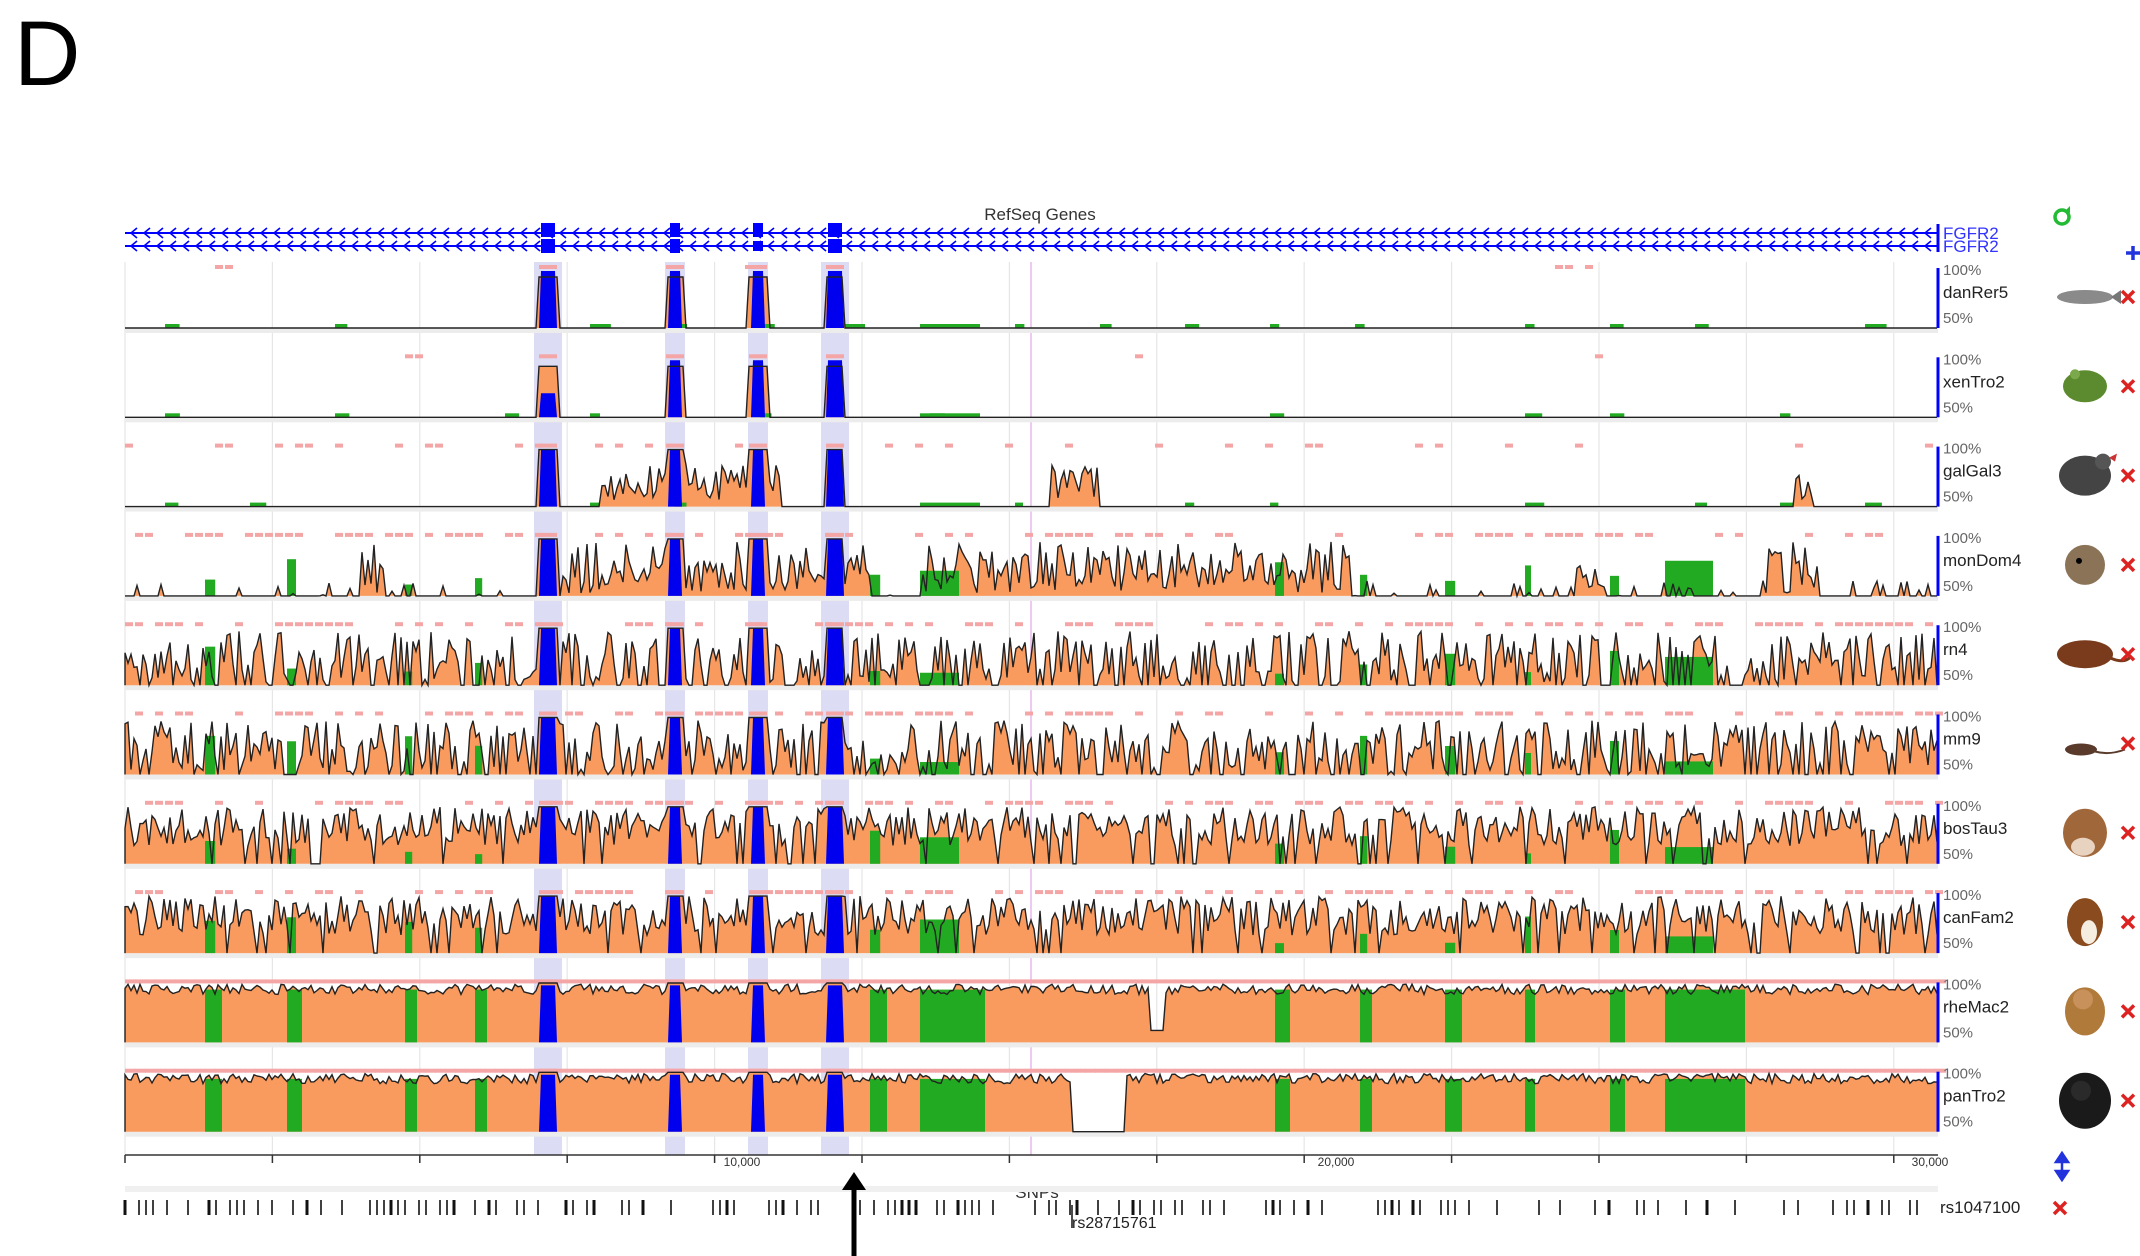 This screenshot has width=2140, height=1256. Describe the element at coordinates (2110, 751) in the screenshot. I see `icon-shape` at that location.